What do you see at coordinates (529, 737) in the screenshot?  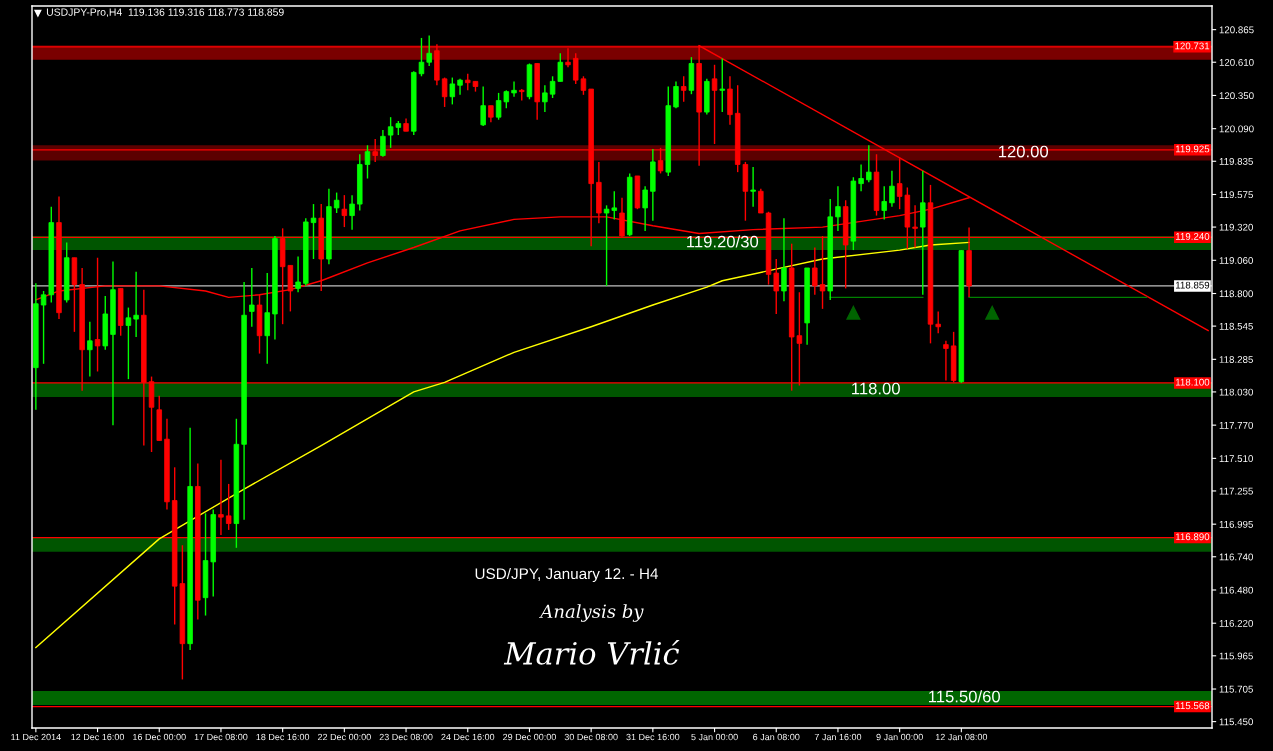 I see `x-tick-label: 29 Dec 00:00` at bounding box center [529, 737].